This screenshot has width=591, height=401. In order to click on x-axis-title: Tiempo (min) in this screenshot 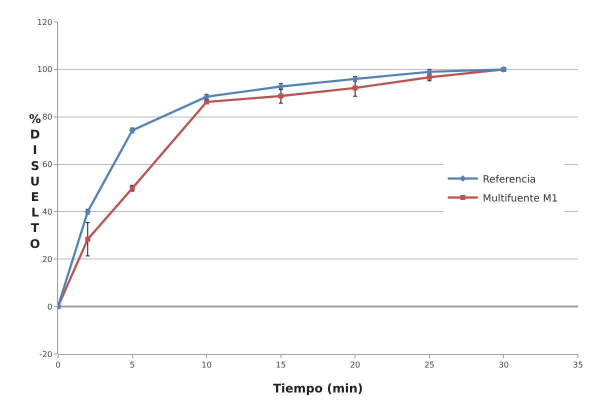, I will do `click(318, 389)`.